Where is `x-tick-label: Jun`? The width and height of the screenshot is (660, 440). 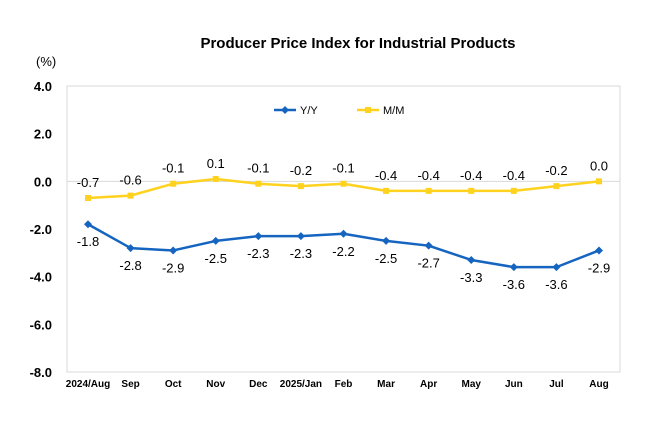 x-tick-label: Jun is located at coordinates (514, 384).